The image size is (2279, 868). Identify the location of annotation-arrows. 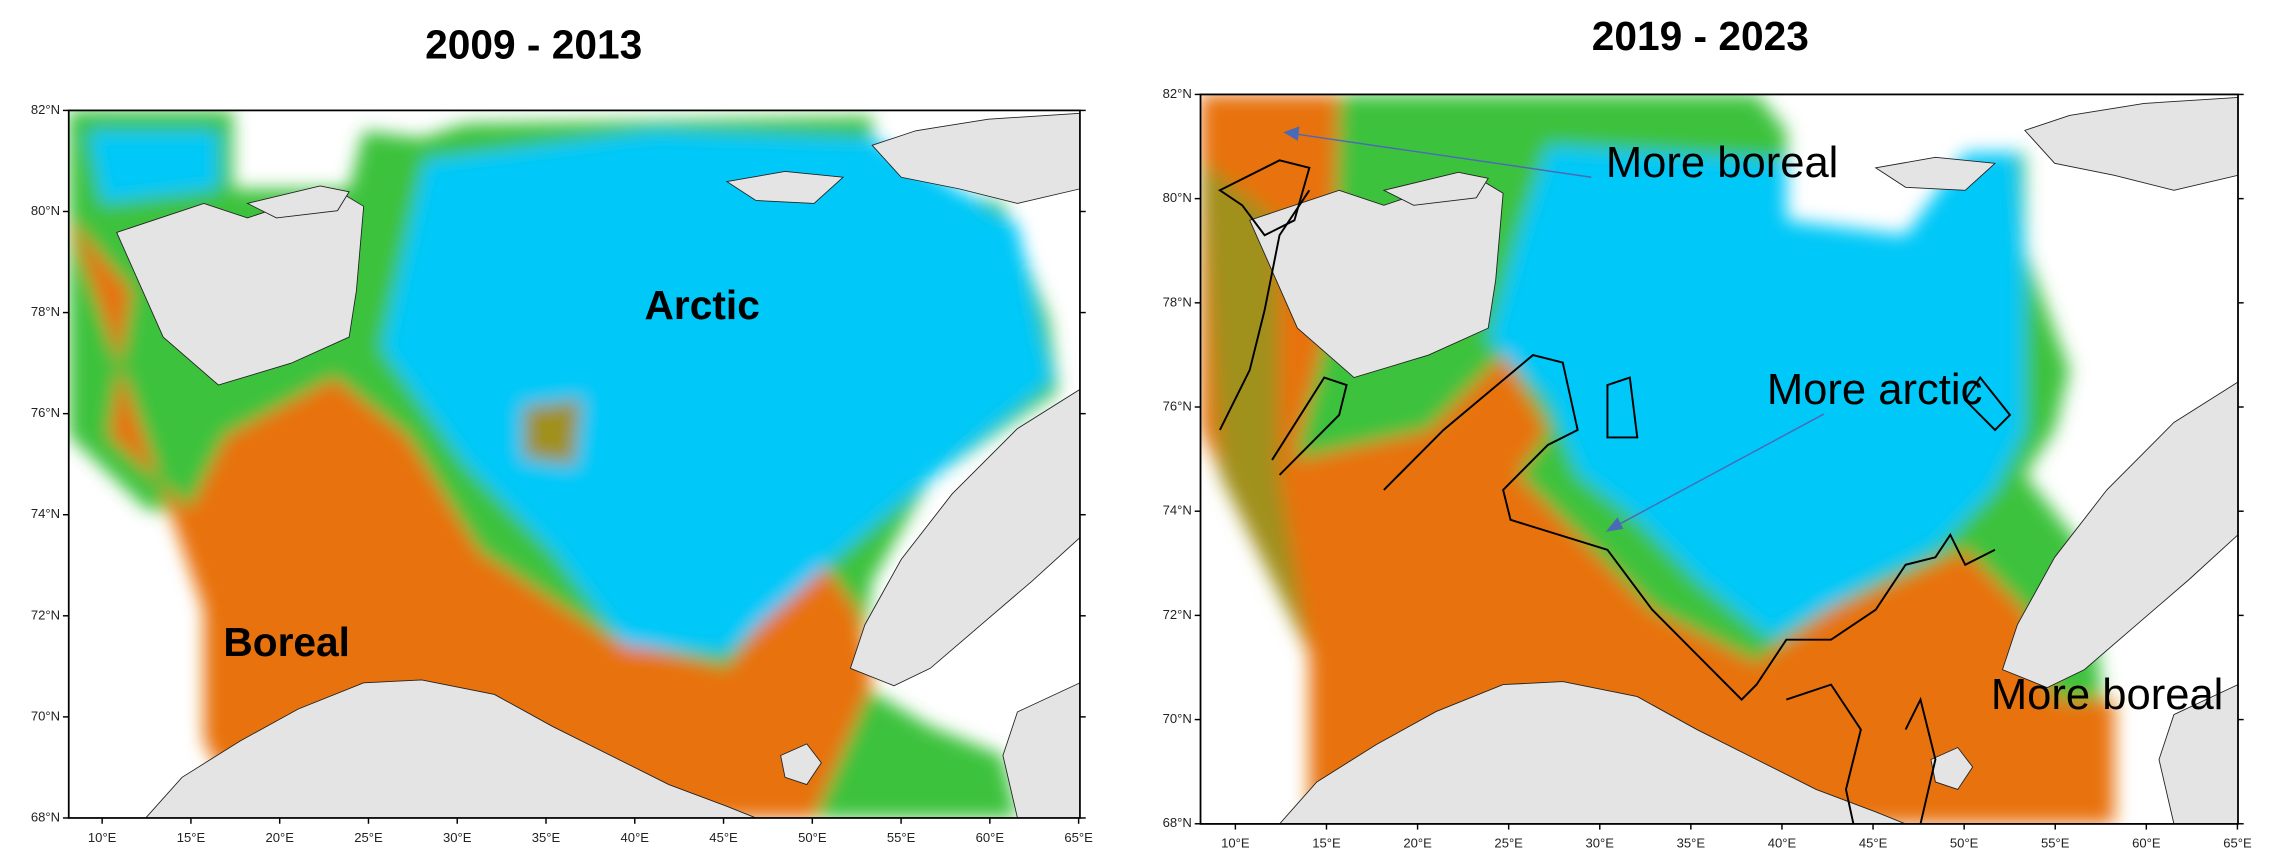
(1554, 329).